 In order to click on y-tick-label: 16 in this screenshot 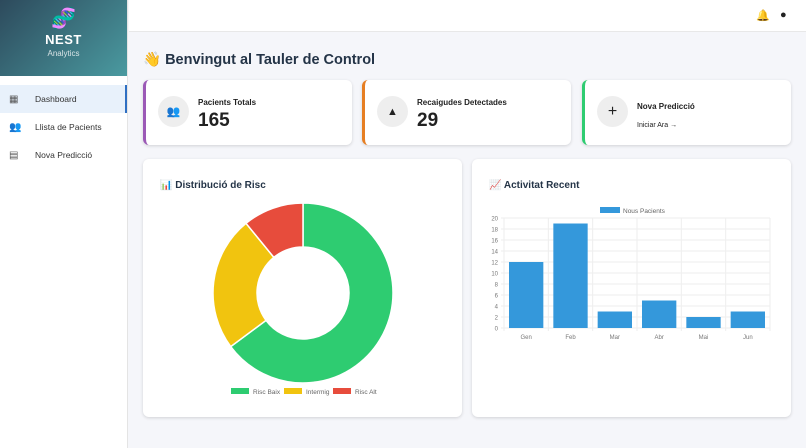, I will do `click(494, 242)`.